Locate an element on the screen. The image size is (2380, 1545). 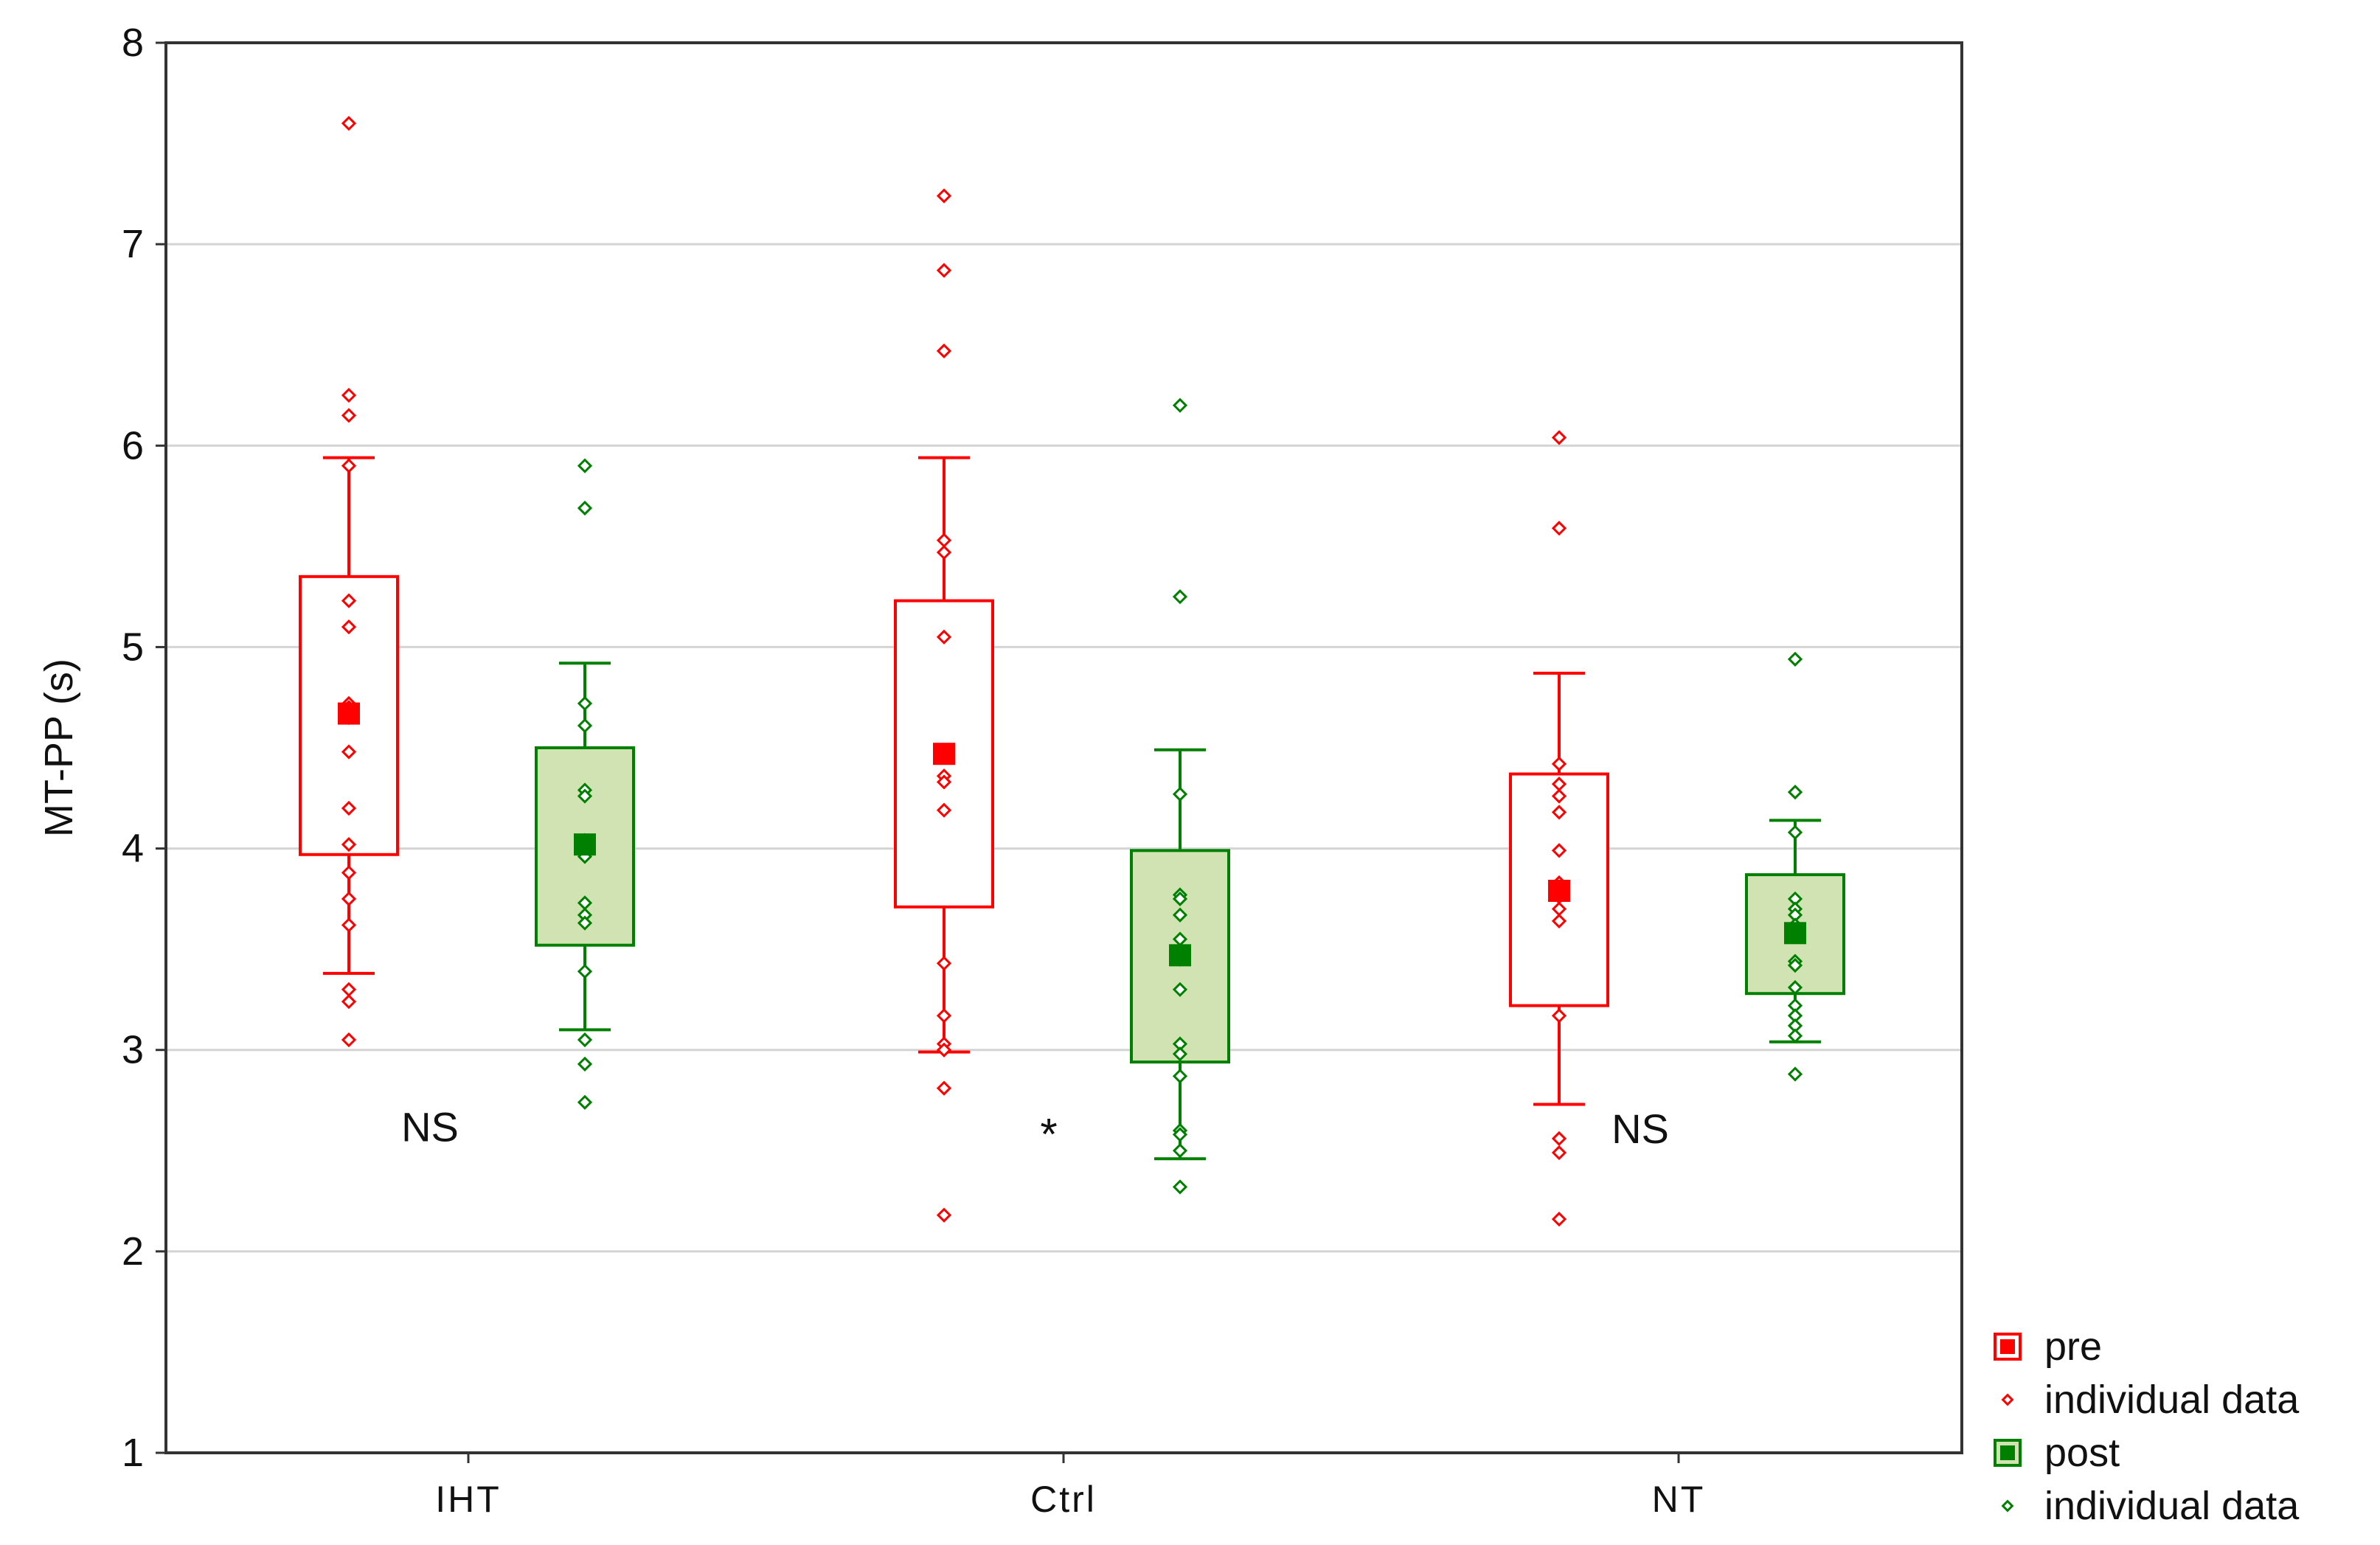
legend-label: post is located at coordinates (2082, 1453).